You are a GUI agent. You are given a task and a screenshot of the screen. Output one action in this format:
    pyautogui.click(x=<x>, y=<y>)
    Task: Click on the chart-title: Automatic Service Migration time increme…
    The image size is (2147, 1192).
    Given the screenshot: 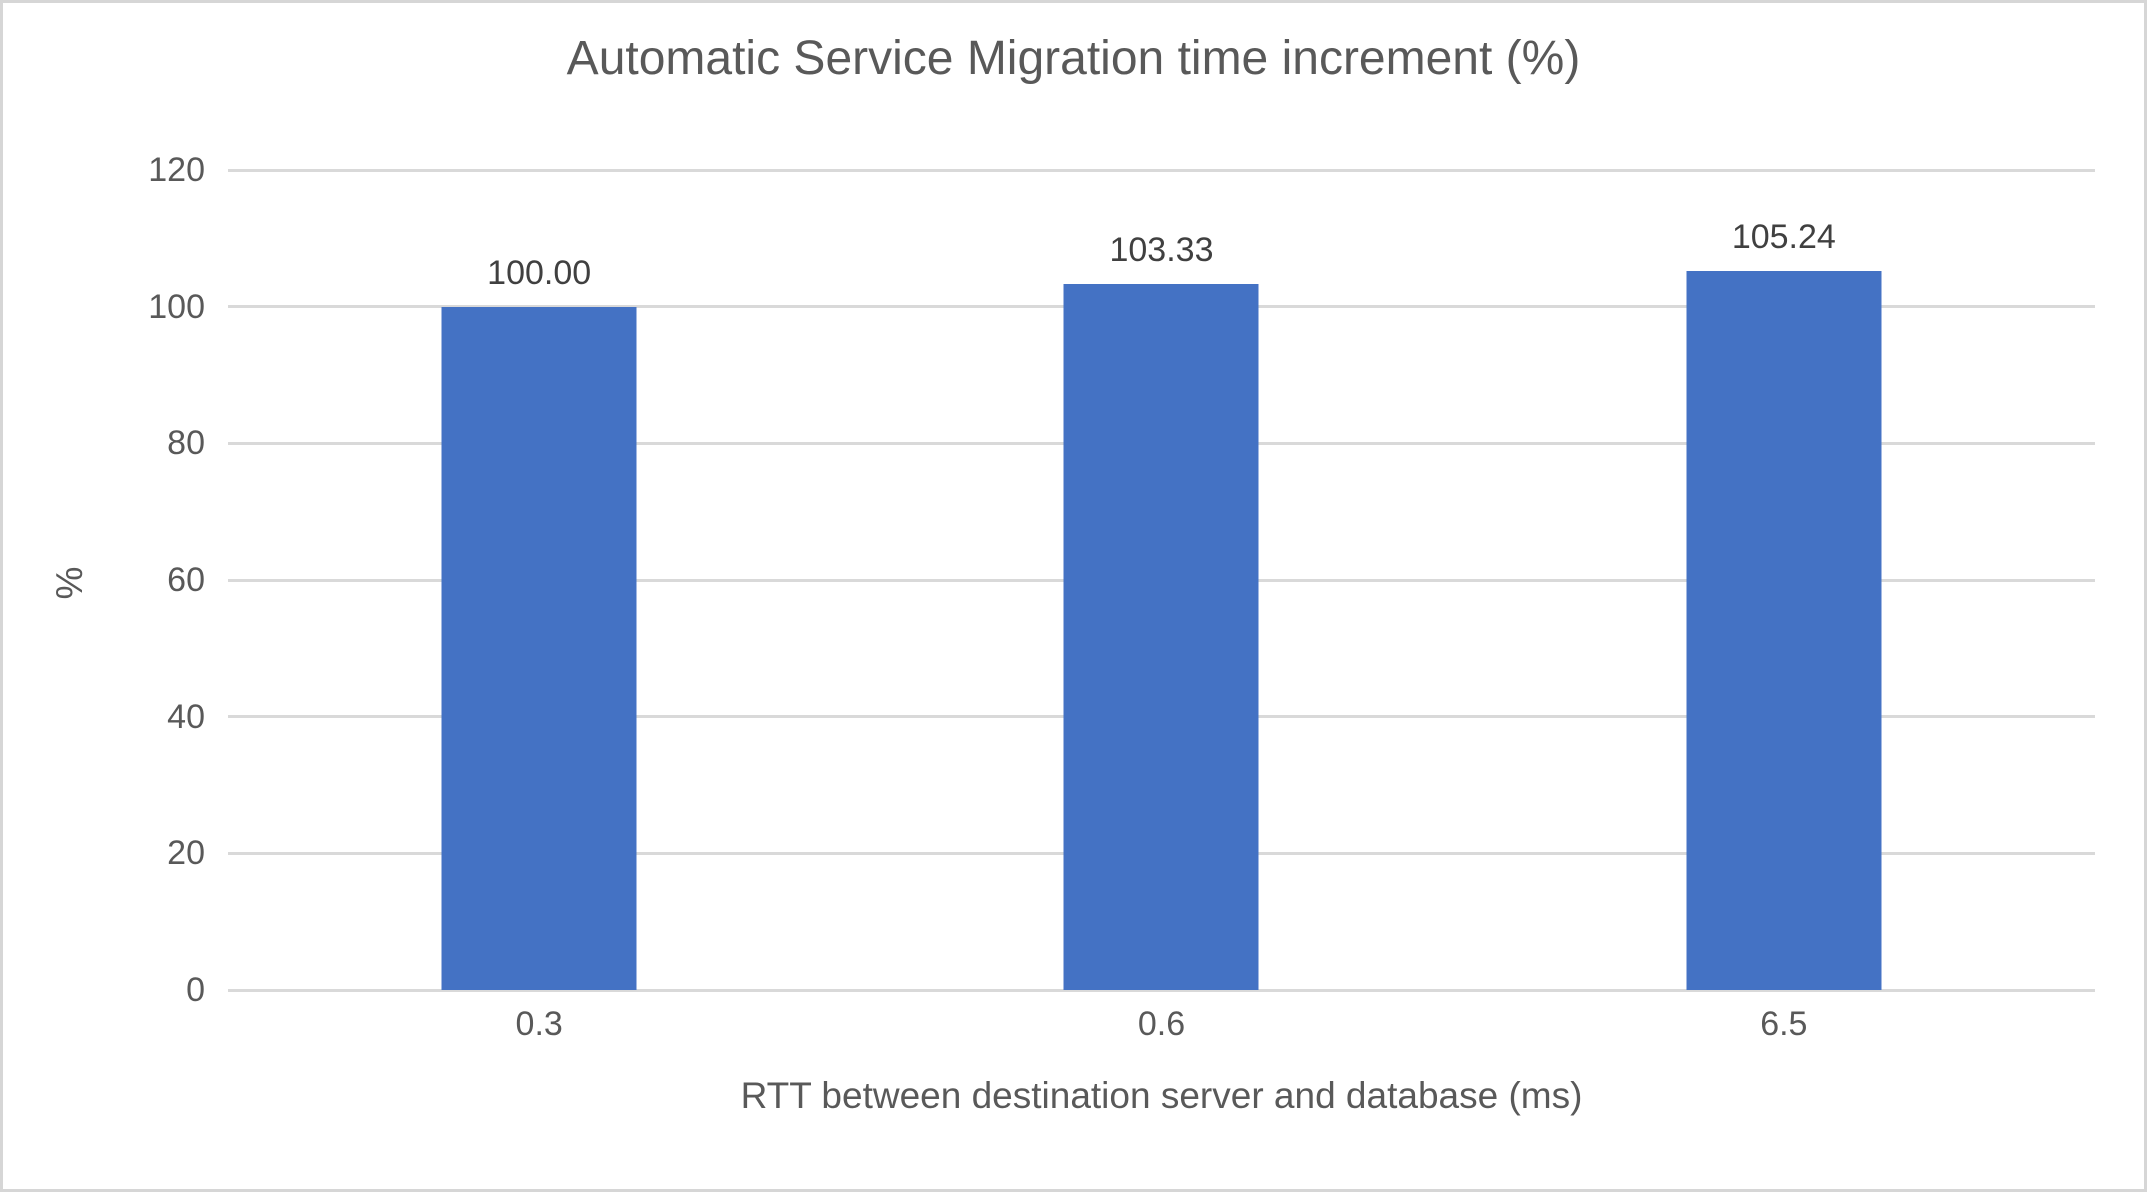 What is the action you would take?
    pyautogui.click(x=1073, y=58)
    